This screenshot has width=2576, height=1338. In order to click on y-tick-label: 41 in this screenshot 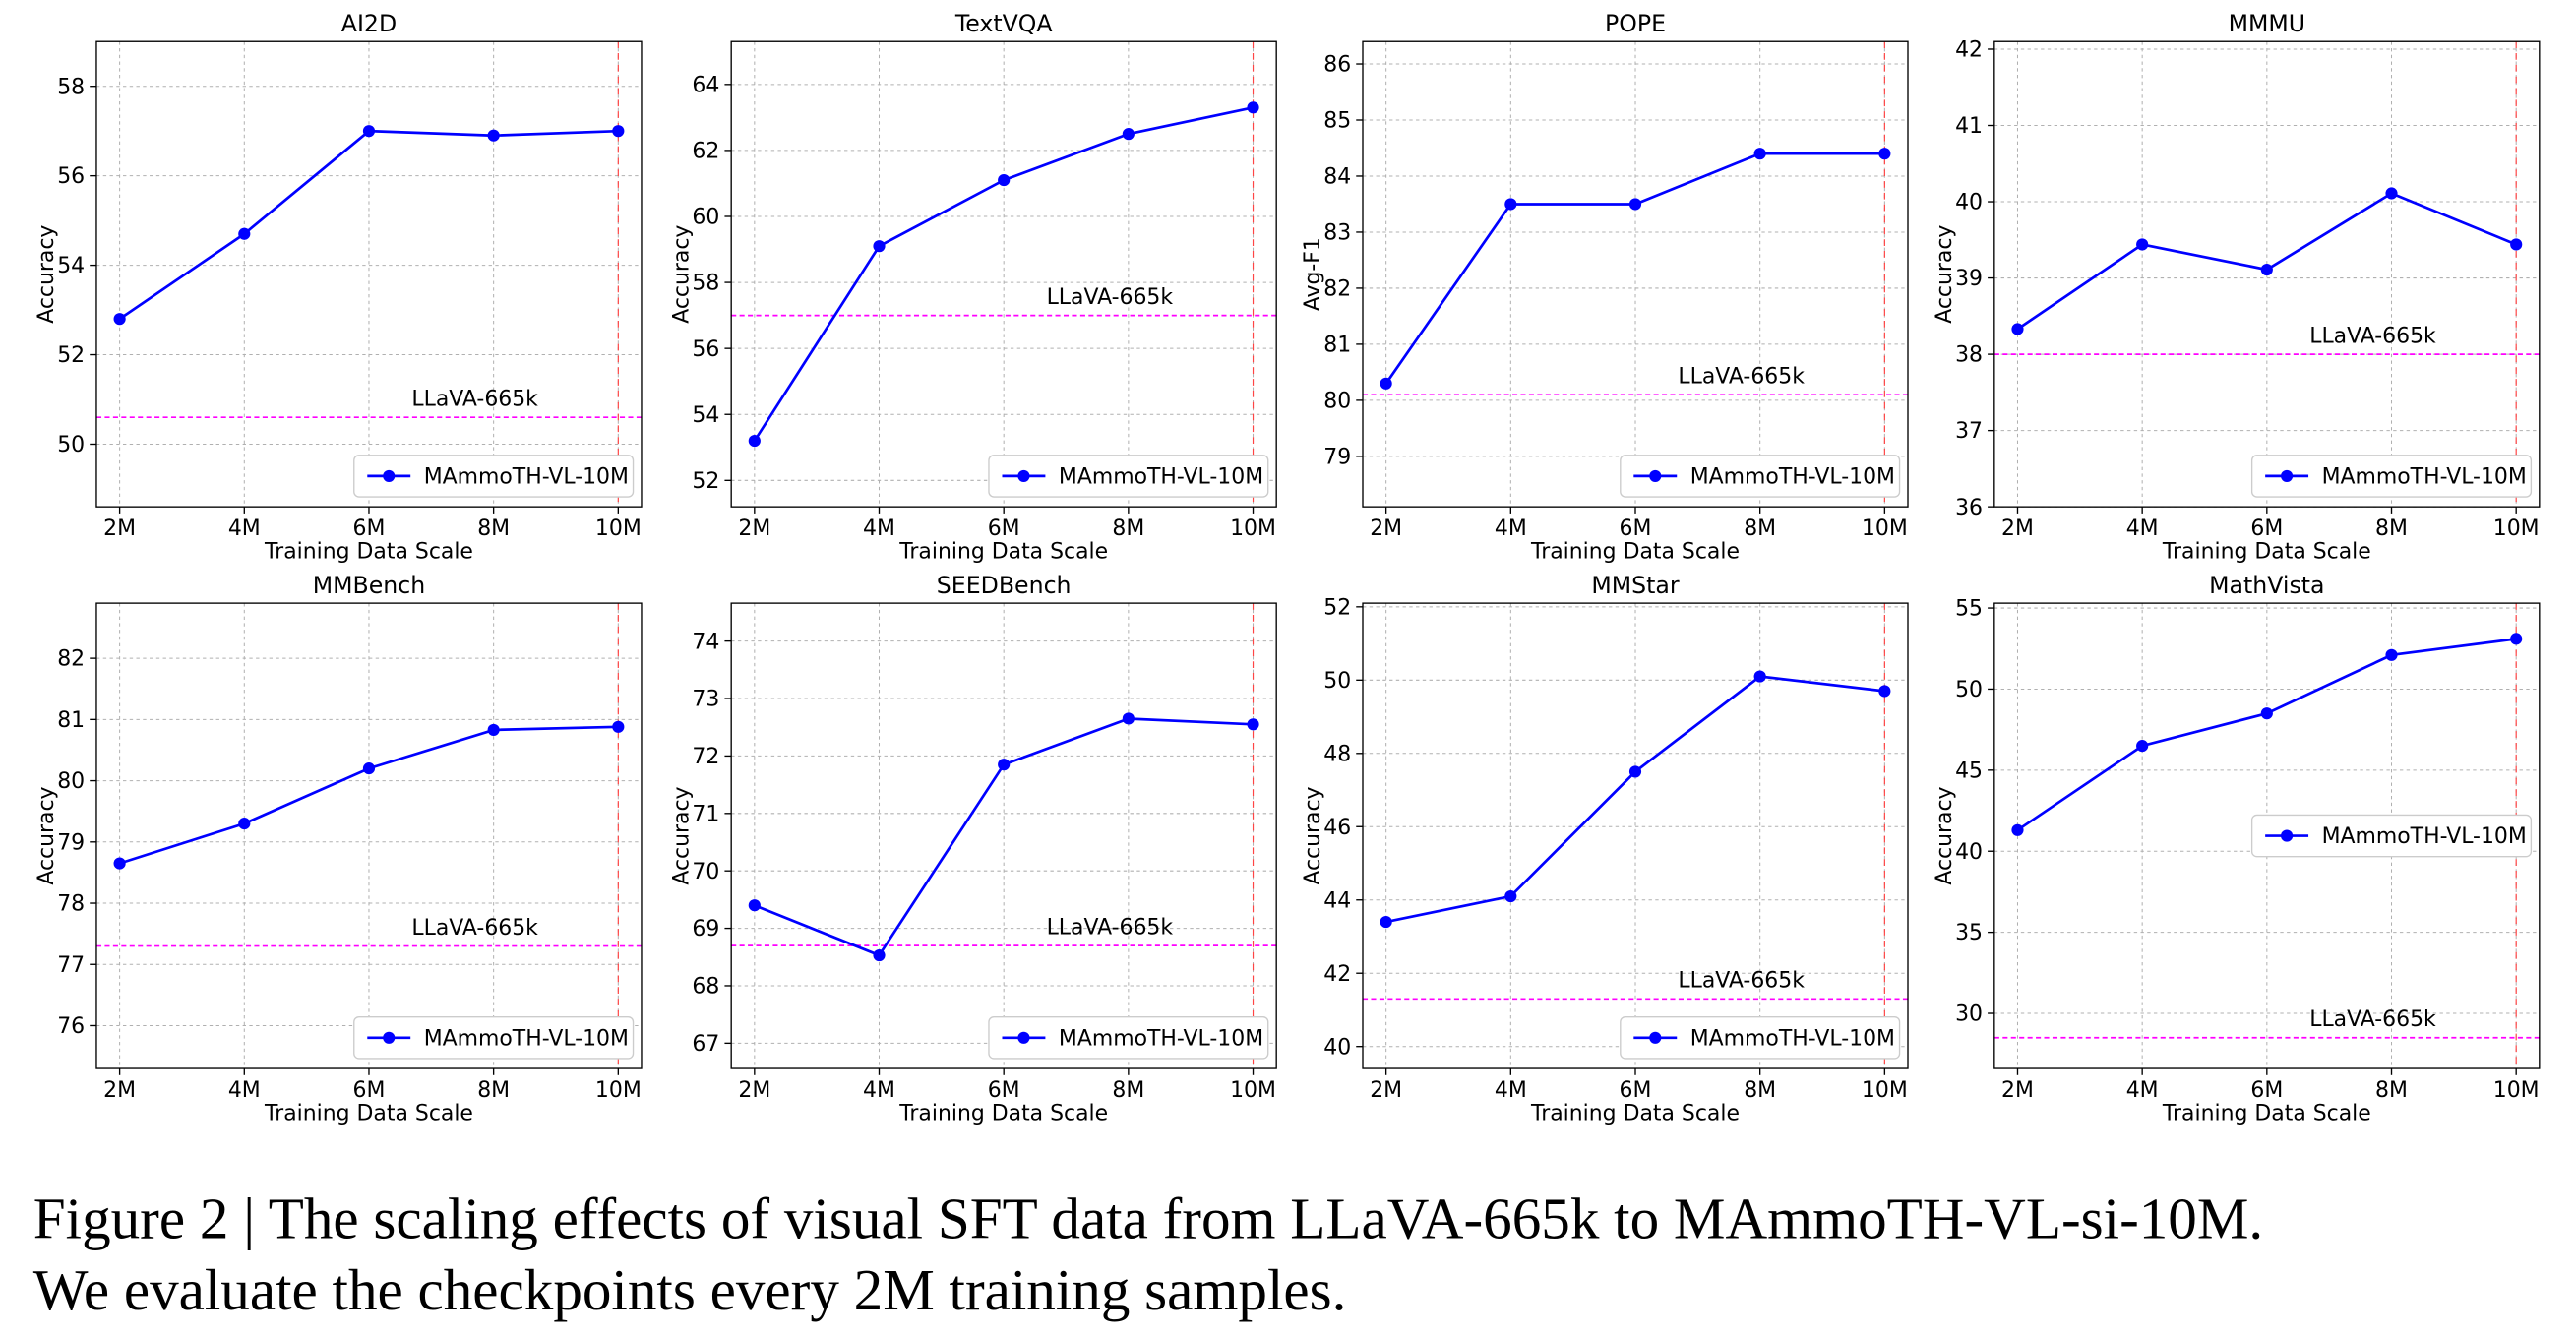, I will do `click(1969, 126)`.